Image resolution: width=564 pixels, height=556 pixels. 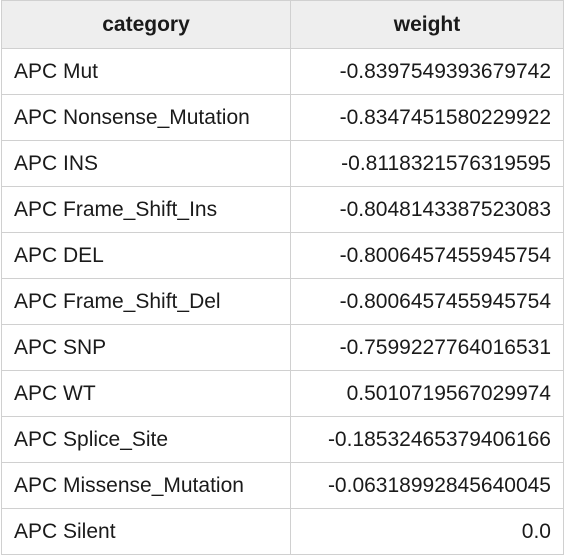 What do you see at coordinates (427, 117) in the screenshot?
I see `weight-cell: -0.8347451580229922` at bounding box center [427, 117].